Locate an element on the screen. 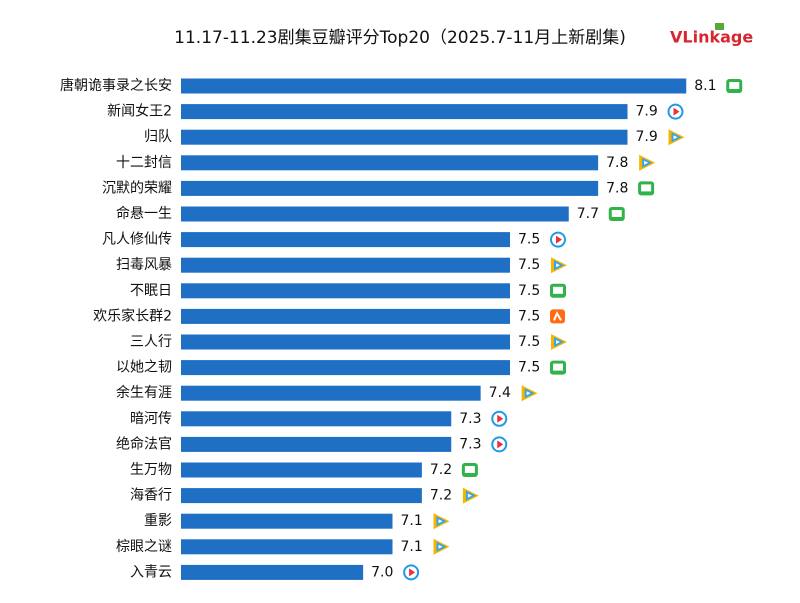 Image resolution: width=800 pixels, height=603 pixels. logo-mark is located at coordinates (719, 26).